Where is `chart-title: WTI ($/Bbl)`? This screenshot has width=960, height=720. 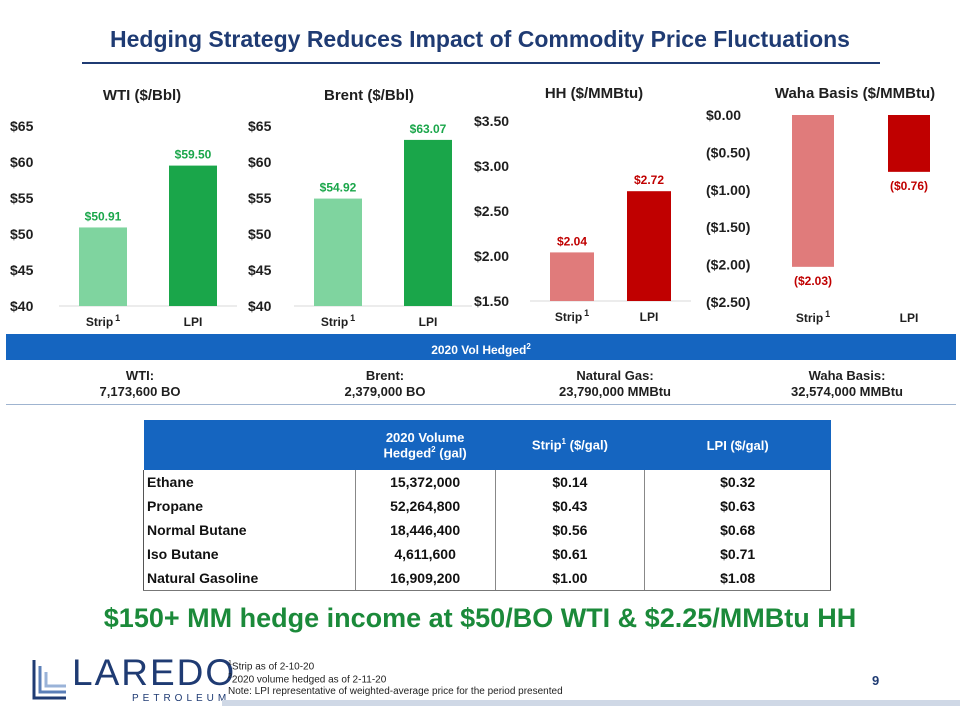 chart-title: WTI ($/Bbl) is located at coordinates (142, 95).